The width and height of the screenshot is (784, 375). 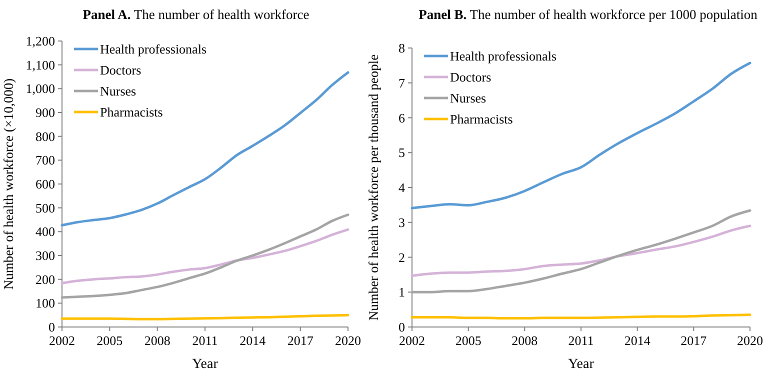 I want to click on chart-title: Panel B. The number of health workforce per 1000 population, so click(x=588, y=14).